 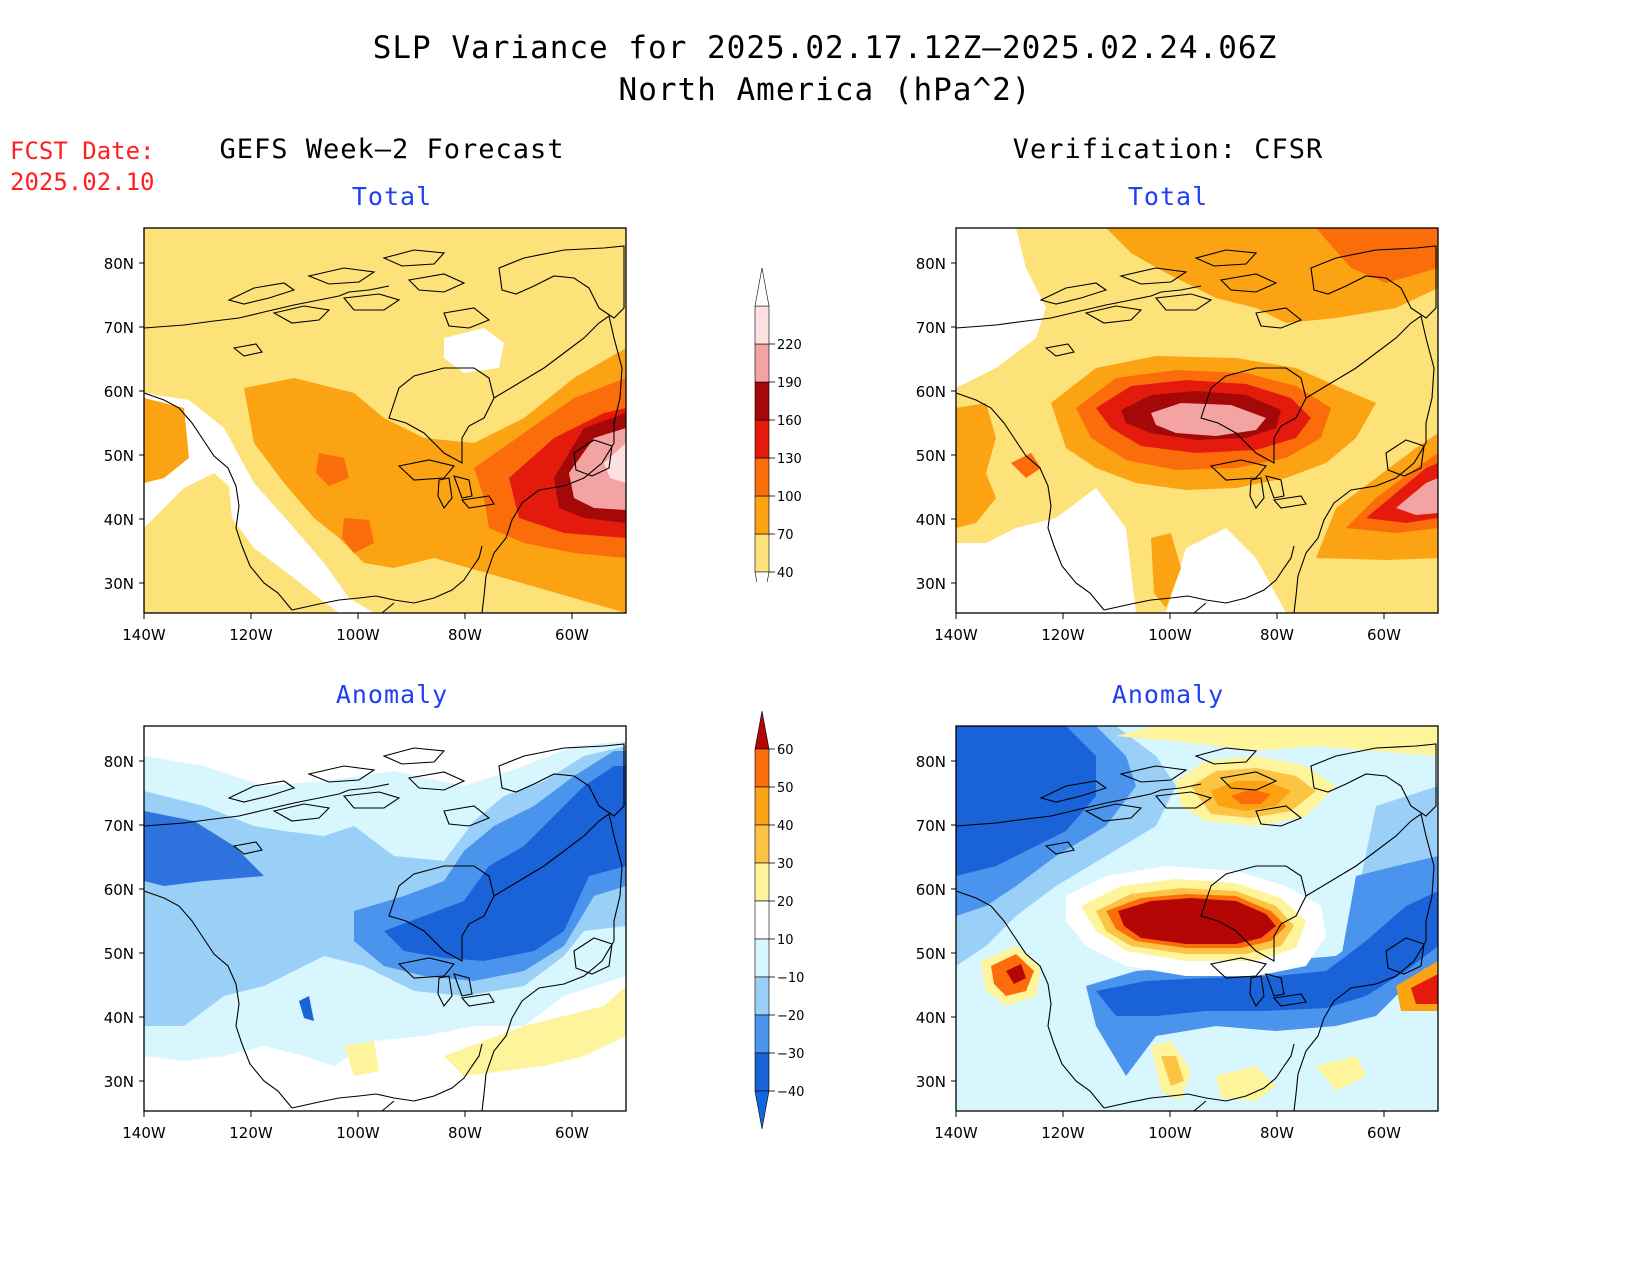 I want to click on map-cfsr-anomaly: 80N 70N 60N 50N 40N 30N 140W 120W 100W 80W 60W, so click(x=1177, y=933).